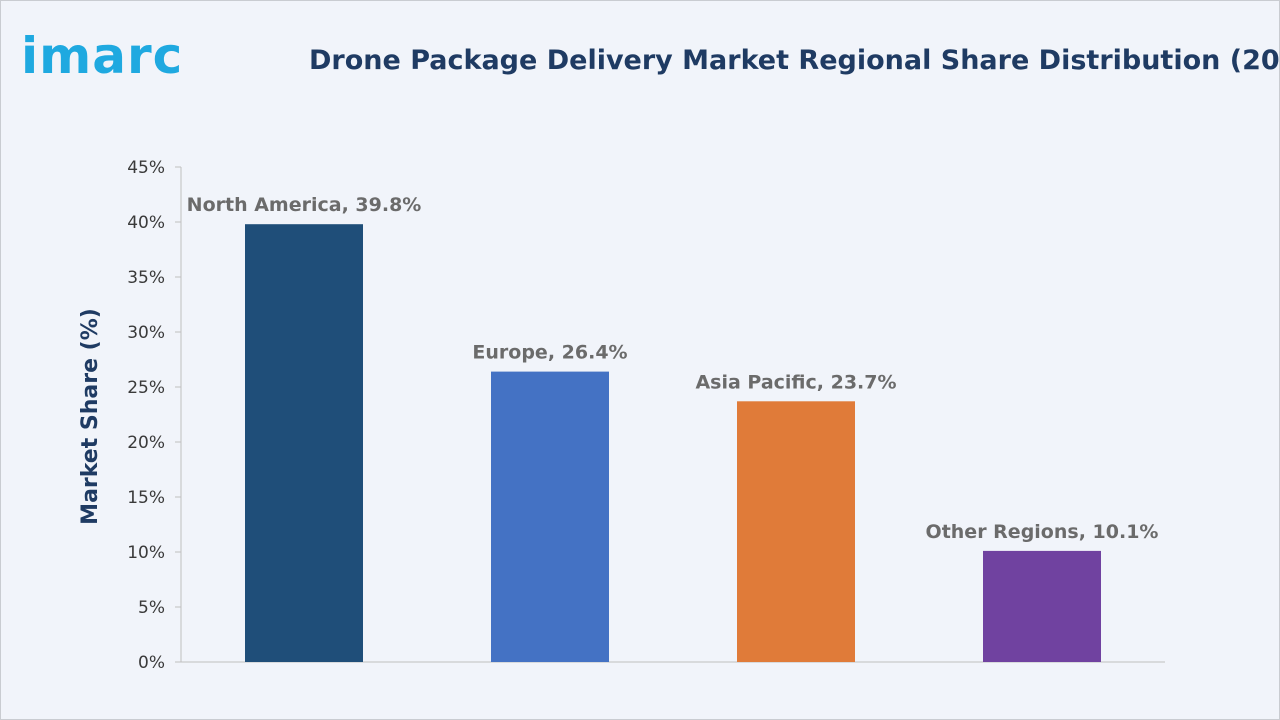 The width and height of the screenshot is (1280, 720). I want to click on y-tick-label: 30%, so click(146, 333).